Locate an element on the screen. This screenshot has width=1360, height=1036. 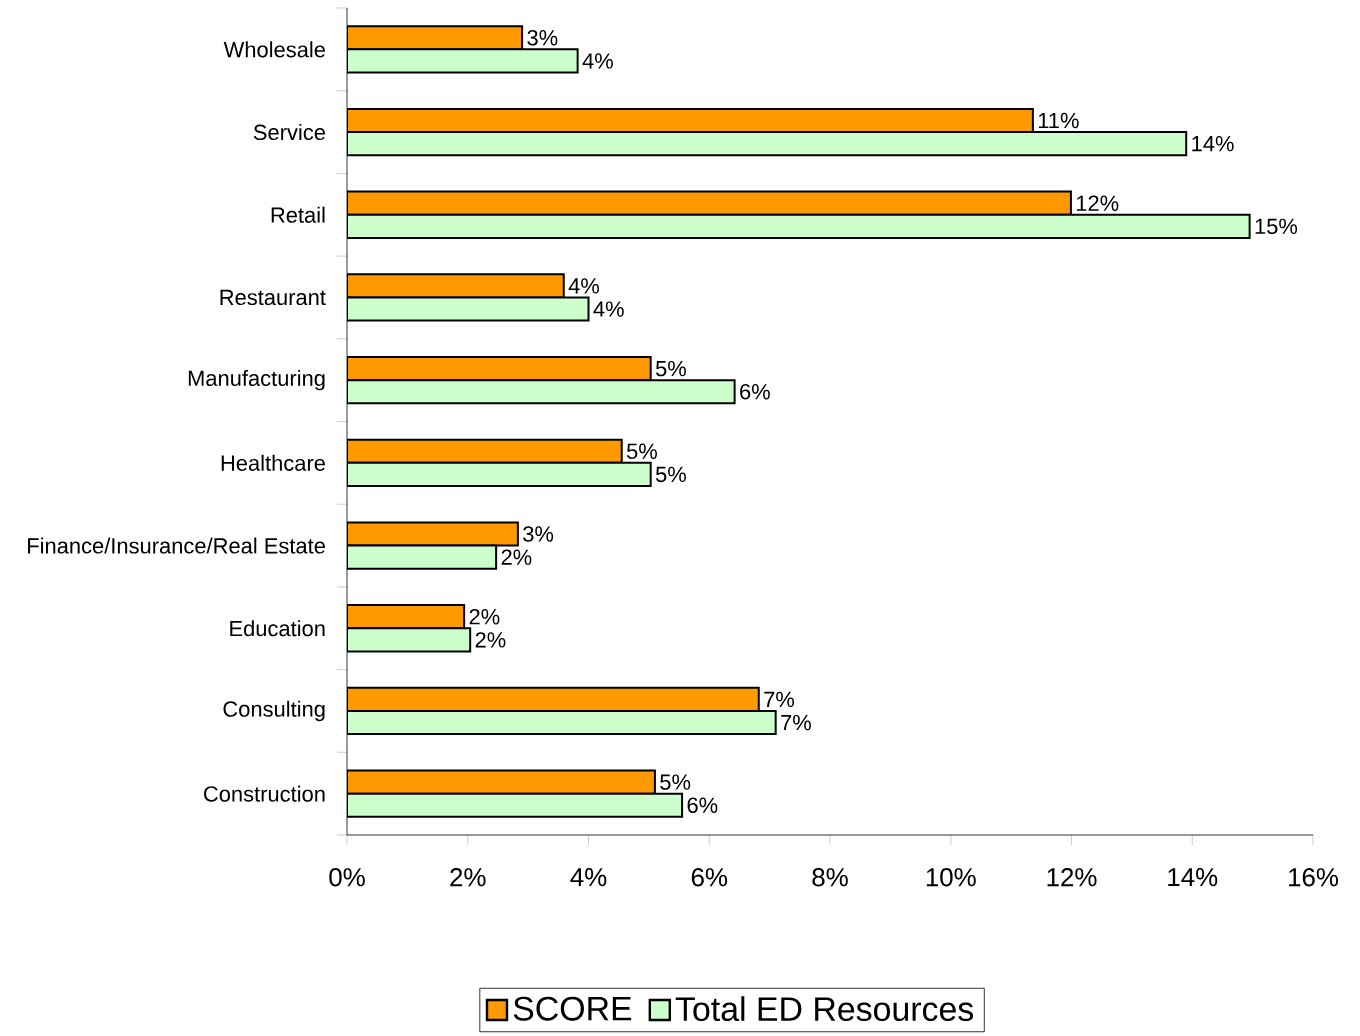
x-tick-label: 2% is located at coordinates (468, 877).